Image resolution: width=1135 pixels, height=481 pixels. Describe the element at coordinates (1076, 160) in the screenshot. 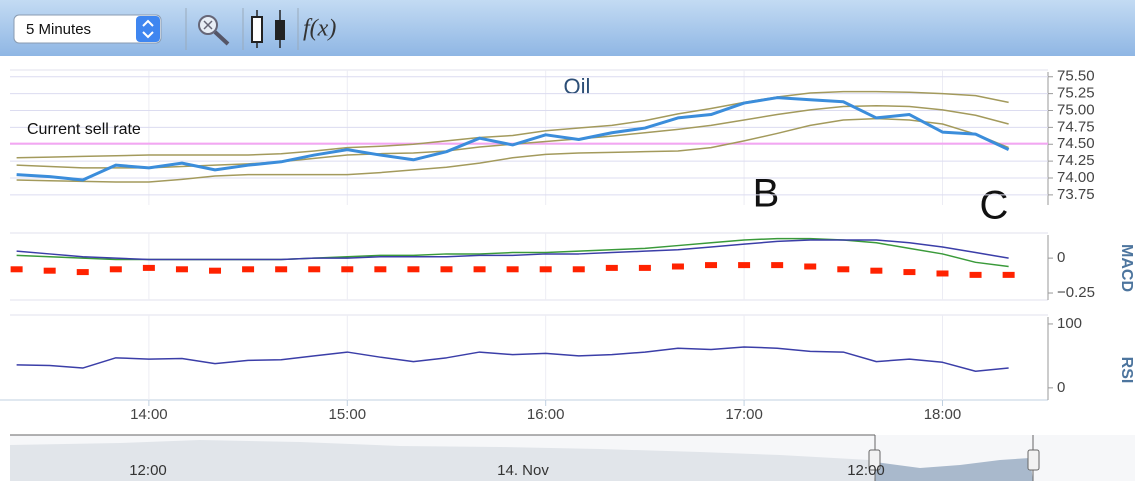

I see `y-tick-label: 74.25` at that location.